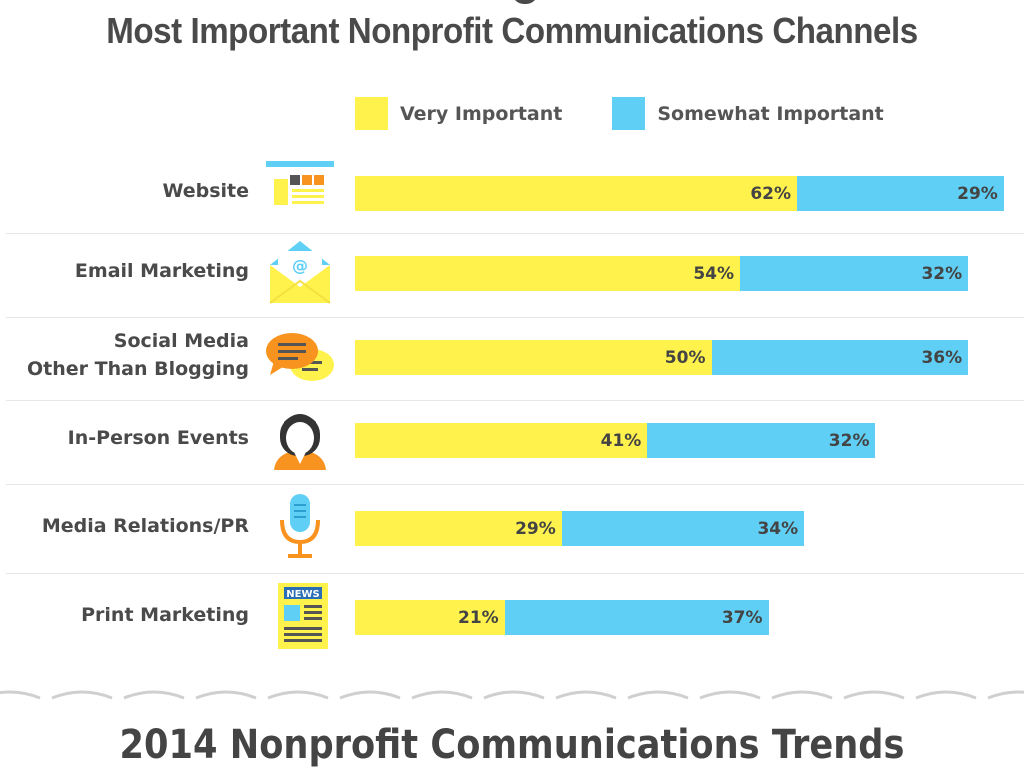 This screenshot has width=1024, height=768. What do you see at coordinates (481, 113) in the screenshot?
I see `legend-label: Very Important` at bounding box center [481, 113].